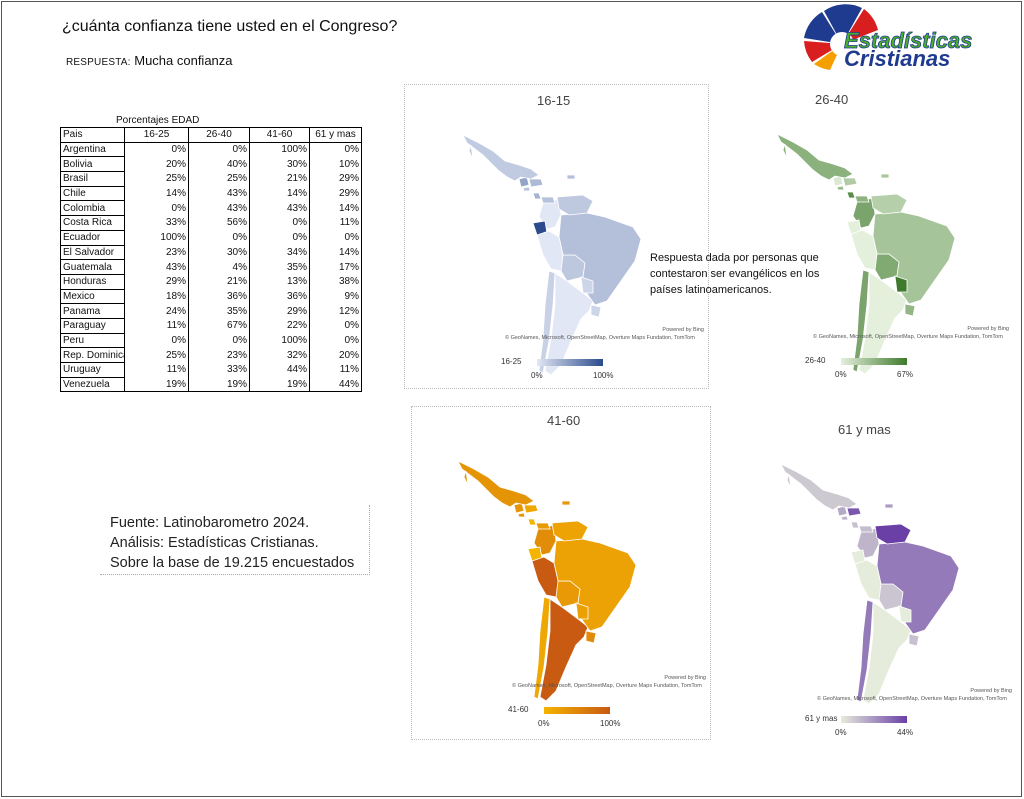  Describe the element at coordinates (219, 296) in the screenshot. I see `value-cell: 36%` at that location.